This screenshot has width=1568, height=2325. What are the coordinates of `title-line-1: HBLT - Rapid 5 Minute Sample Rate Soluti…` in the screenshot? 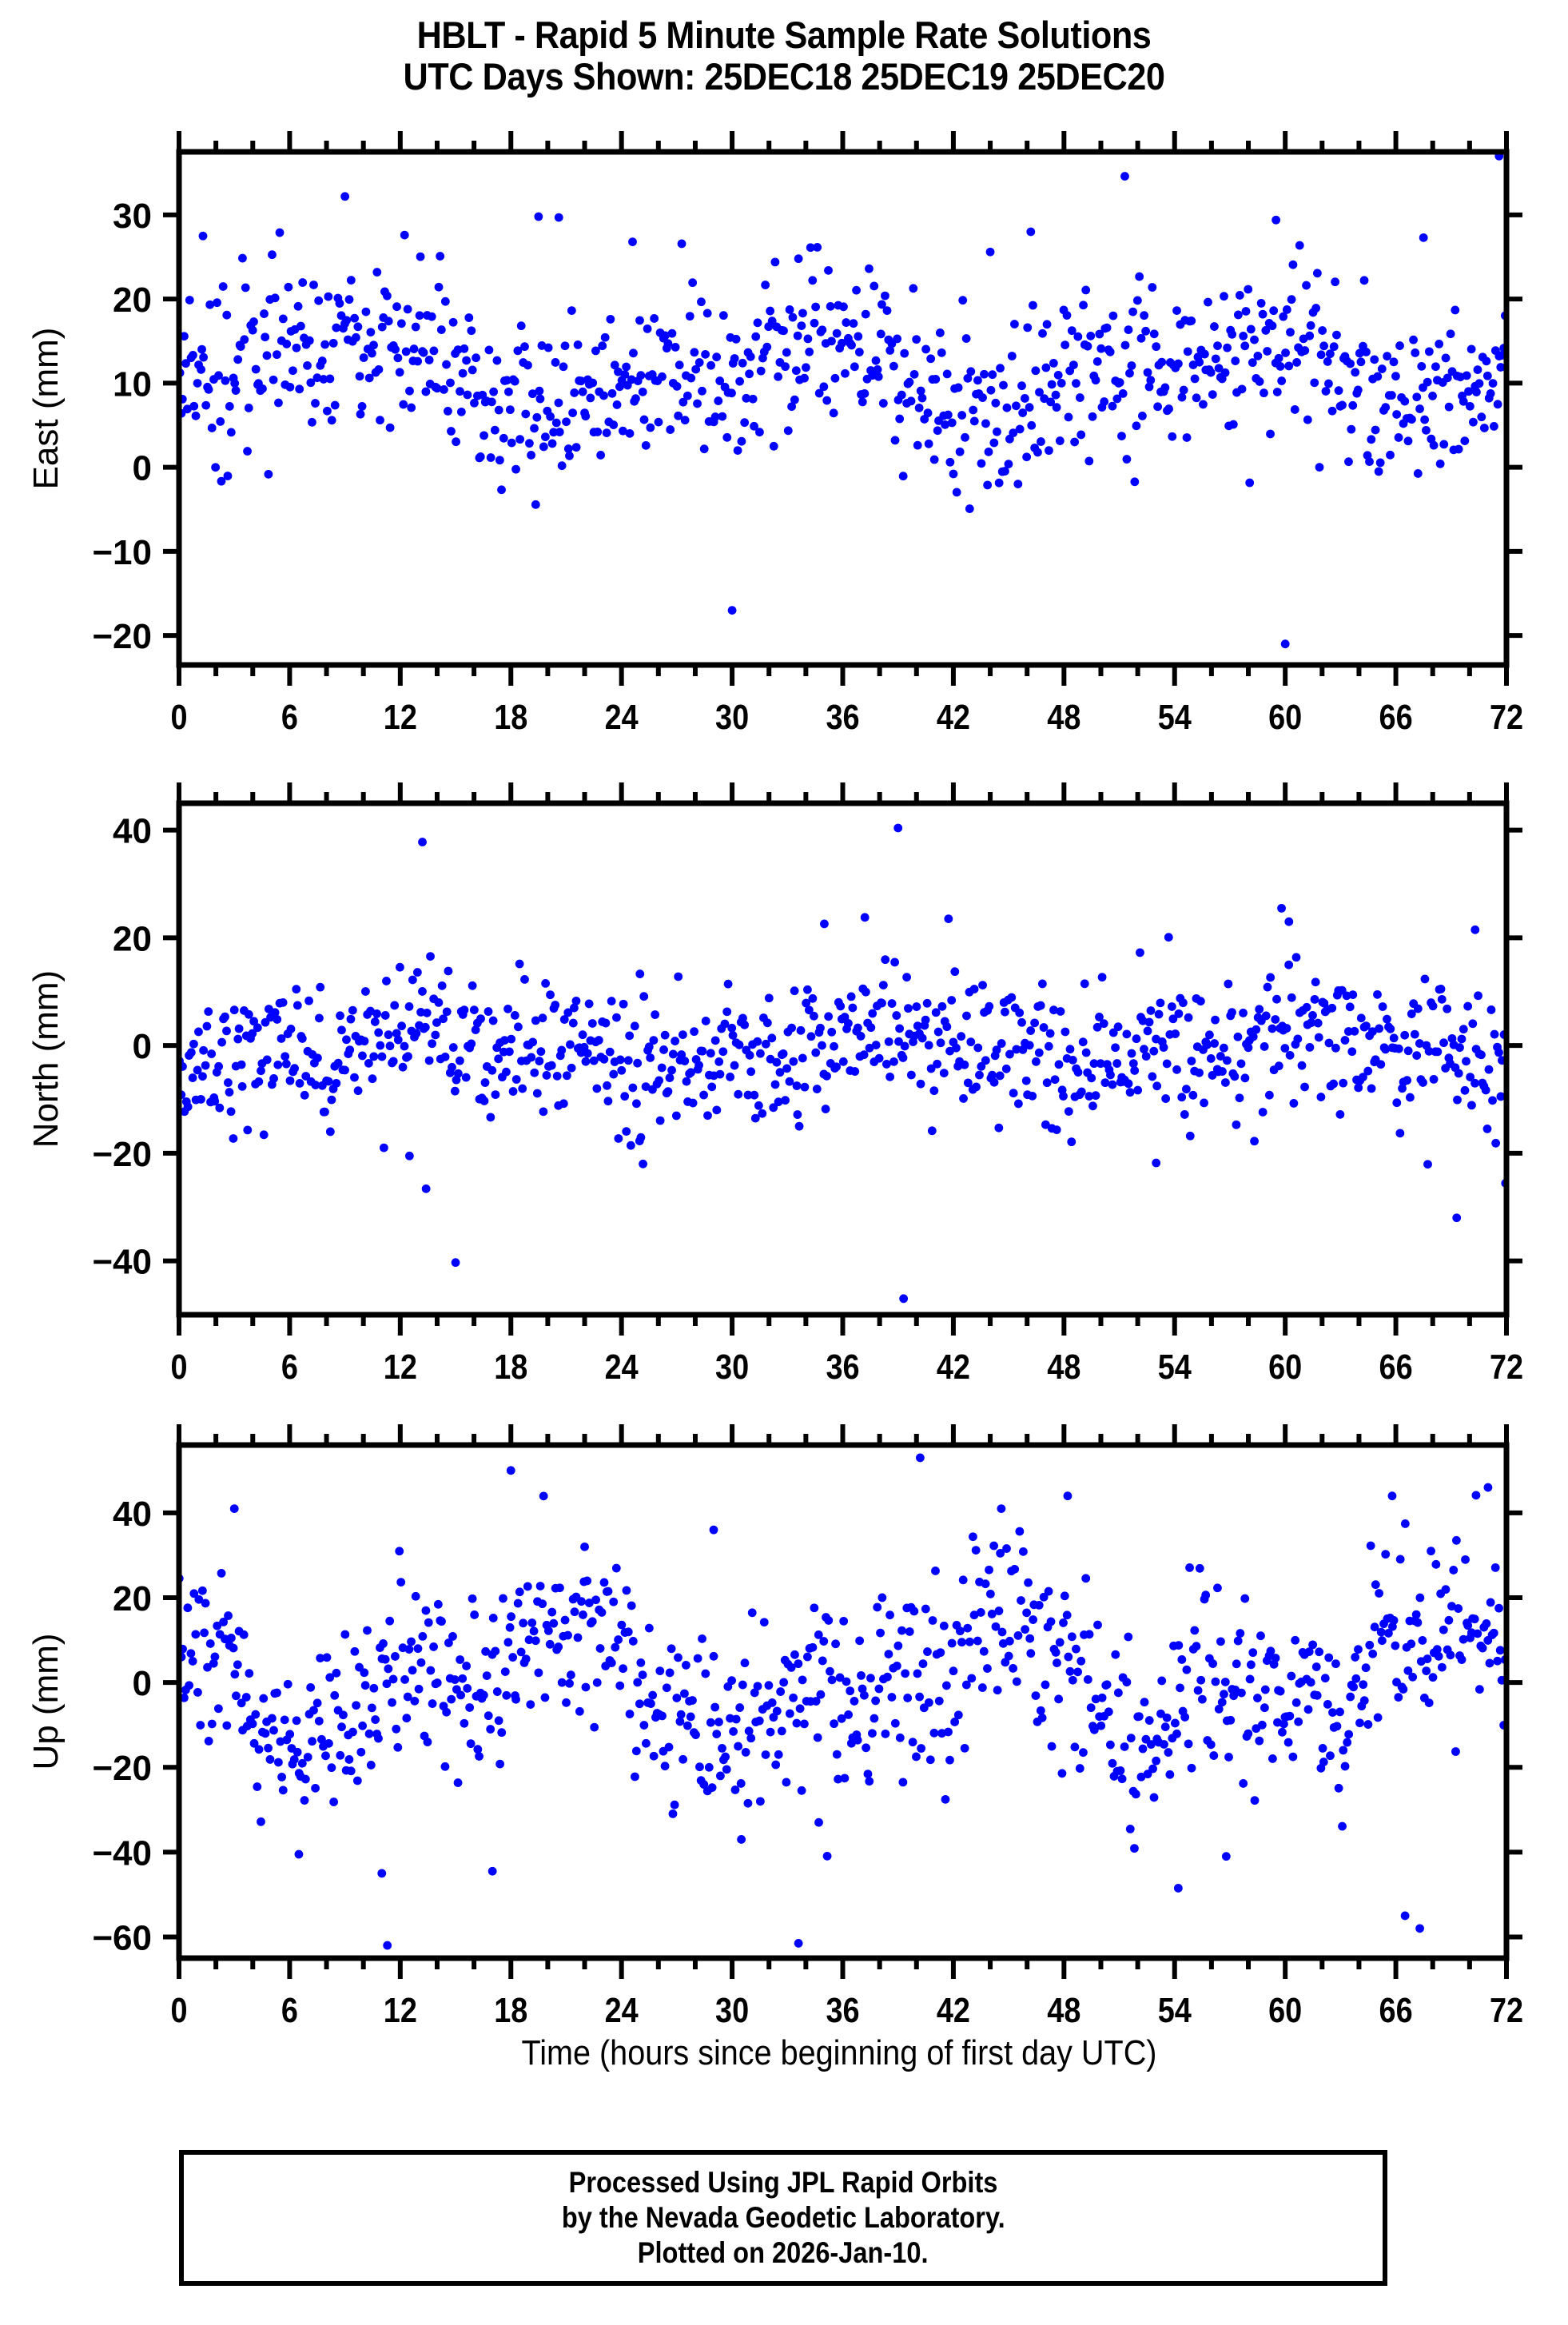 It's located at (784, 35).